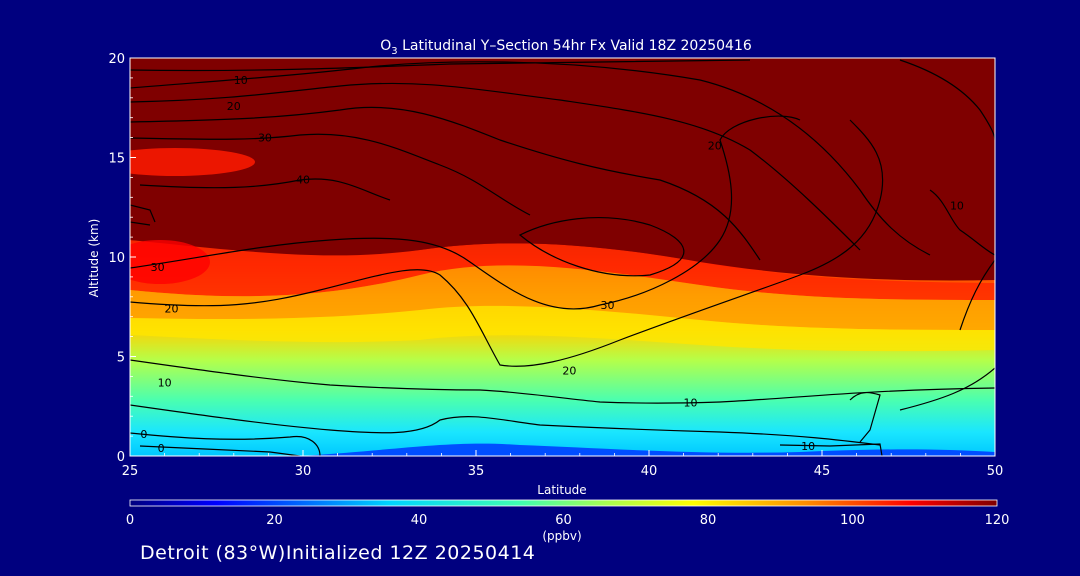  Describe the element at coordinates (995, 471) in the screenshot. I see `x-tick-label: 50` at that location.